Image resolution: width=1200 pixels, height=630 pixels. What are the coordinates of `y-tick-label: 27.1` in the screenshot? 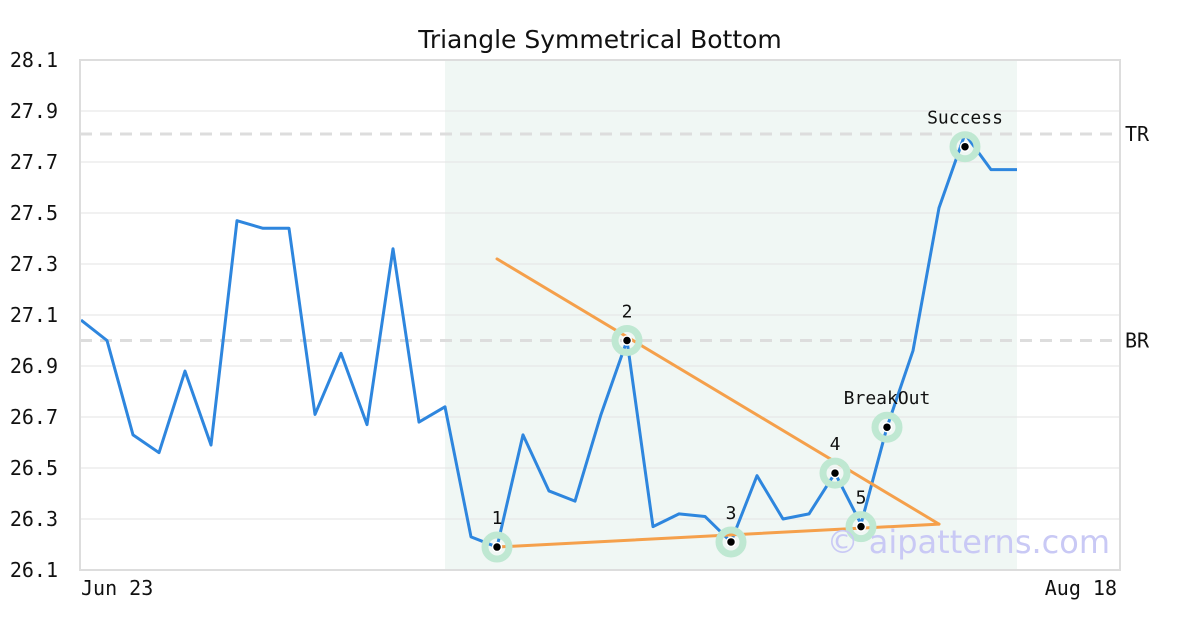 It's located at (34, 315).